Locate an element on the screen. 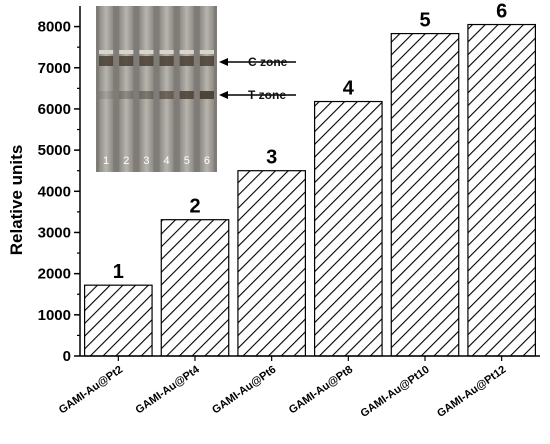  bar-number-label: 2 is located at coordinates (194, 207).